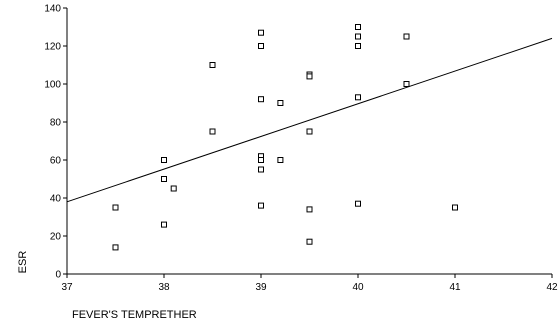 The width and height of the screenshot is (560, 324). What do you see at coordinates (56, 237) in the screenshot?
I see `y-tick-label: 20` at bounding box center [56, 237].